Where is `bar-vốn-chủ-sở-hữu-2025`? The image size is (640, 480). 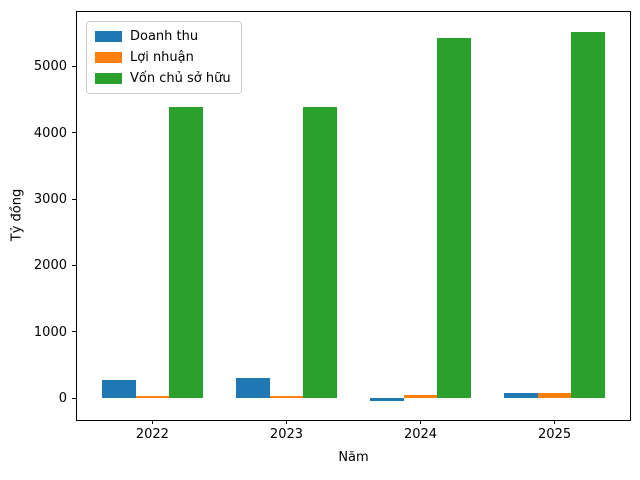 bar-vốn-chủ-sở-hữu-2025 is located at coordinates (588, 215).